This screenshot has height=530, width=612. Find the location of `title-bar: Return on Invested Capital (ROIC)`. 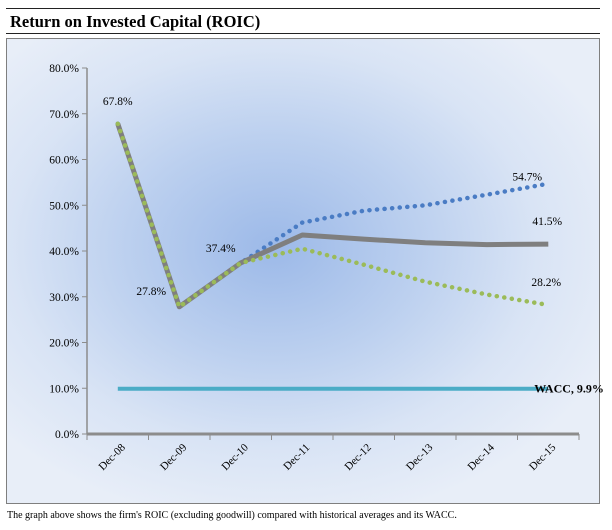

title-bar: Return on Invested Capital (ROIC) is located at coordinates (303, 21).